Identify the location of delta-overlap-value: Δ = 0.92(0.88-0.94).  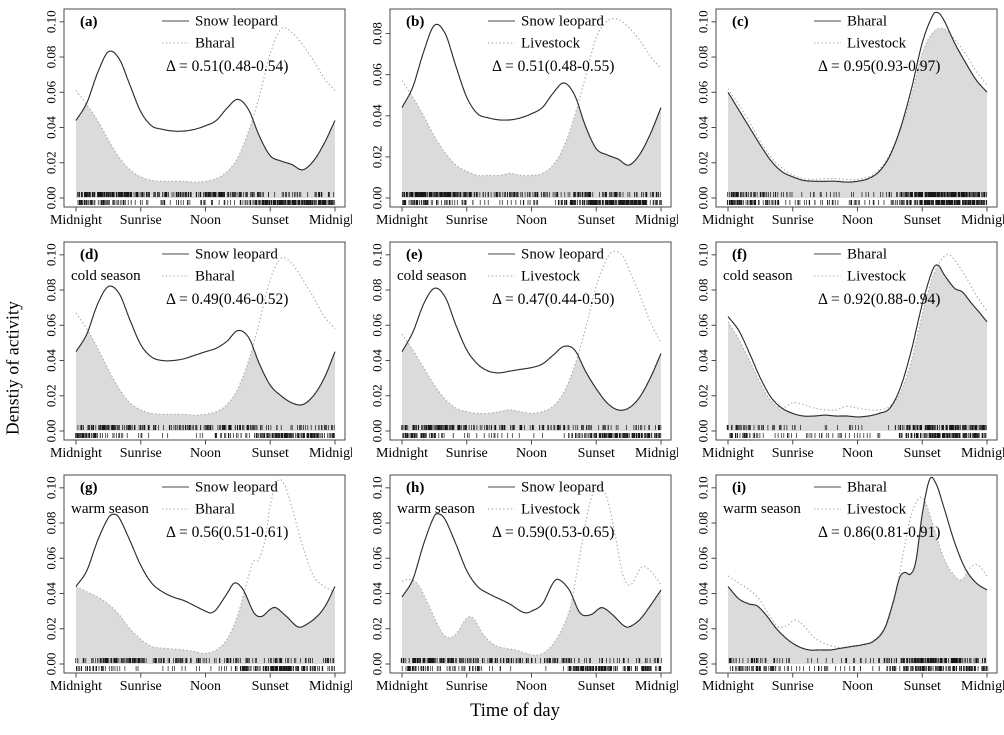
(879, 299).